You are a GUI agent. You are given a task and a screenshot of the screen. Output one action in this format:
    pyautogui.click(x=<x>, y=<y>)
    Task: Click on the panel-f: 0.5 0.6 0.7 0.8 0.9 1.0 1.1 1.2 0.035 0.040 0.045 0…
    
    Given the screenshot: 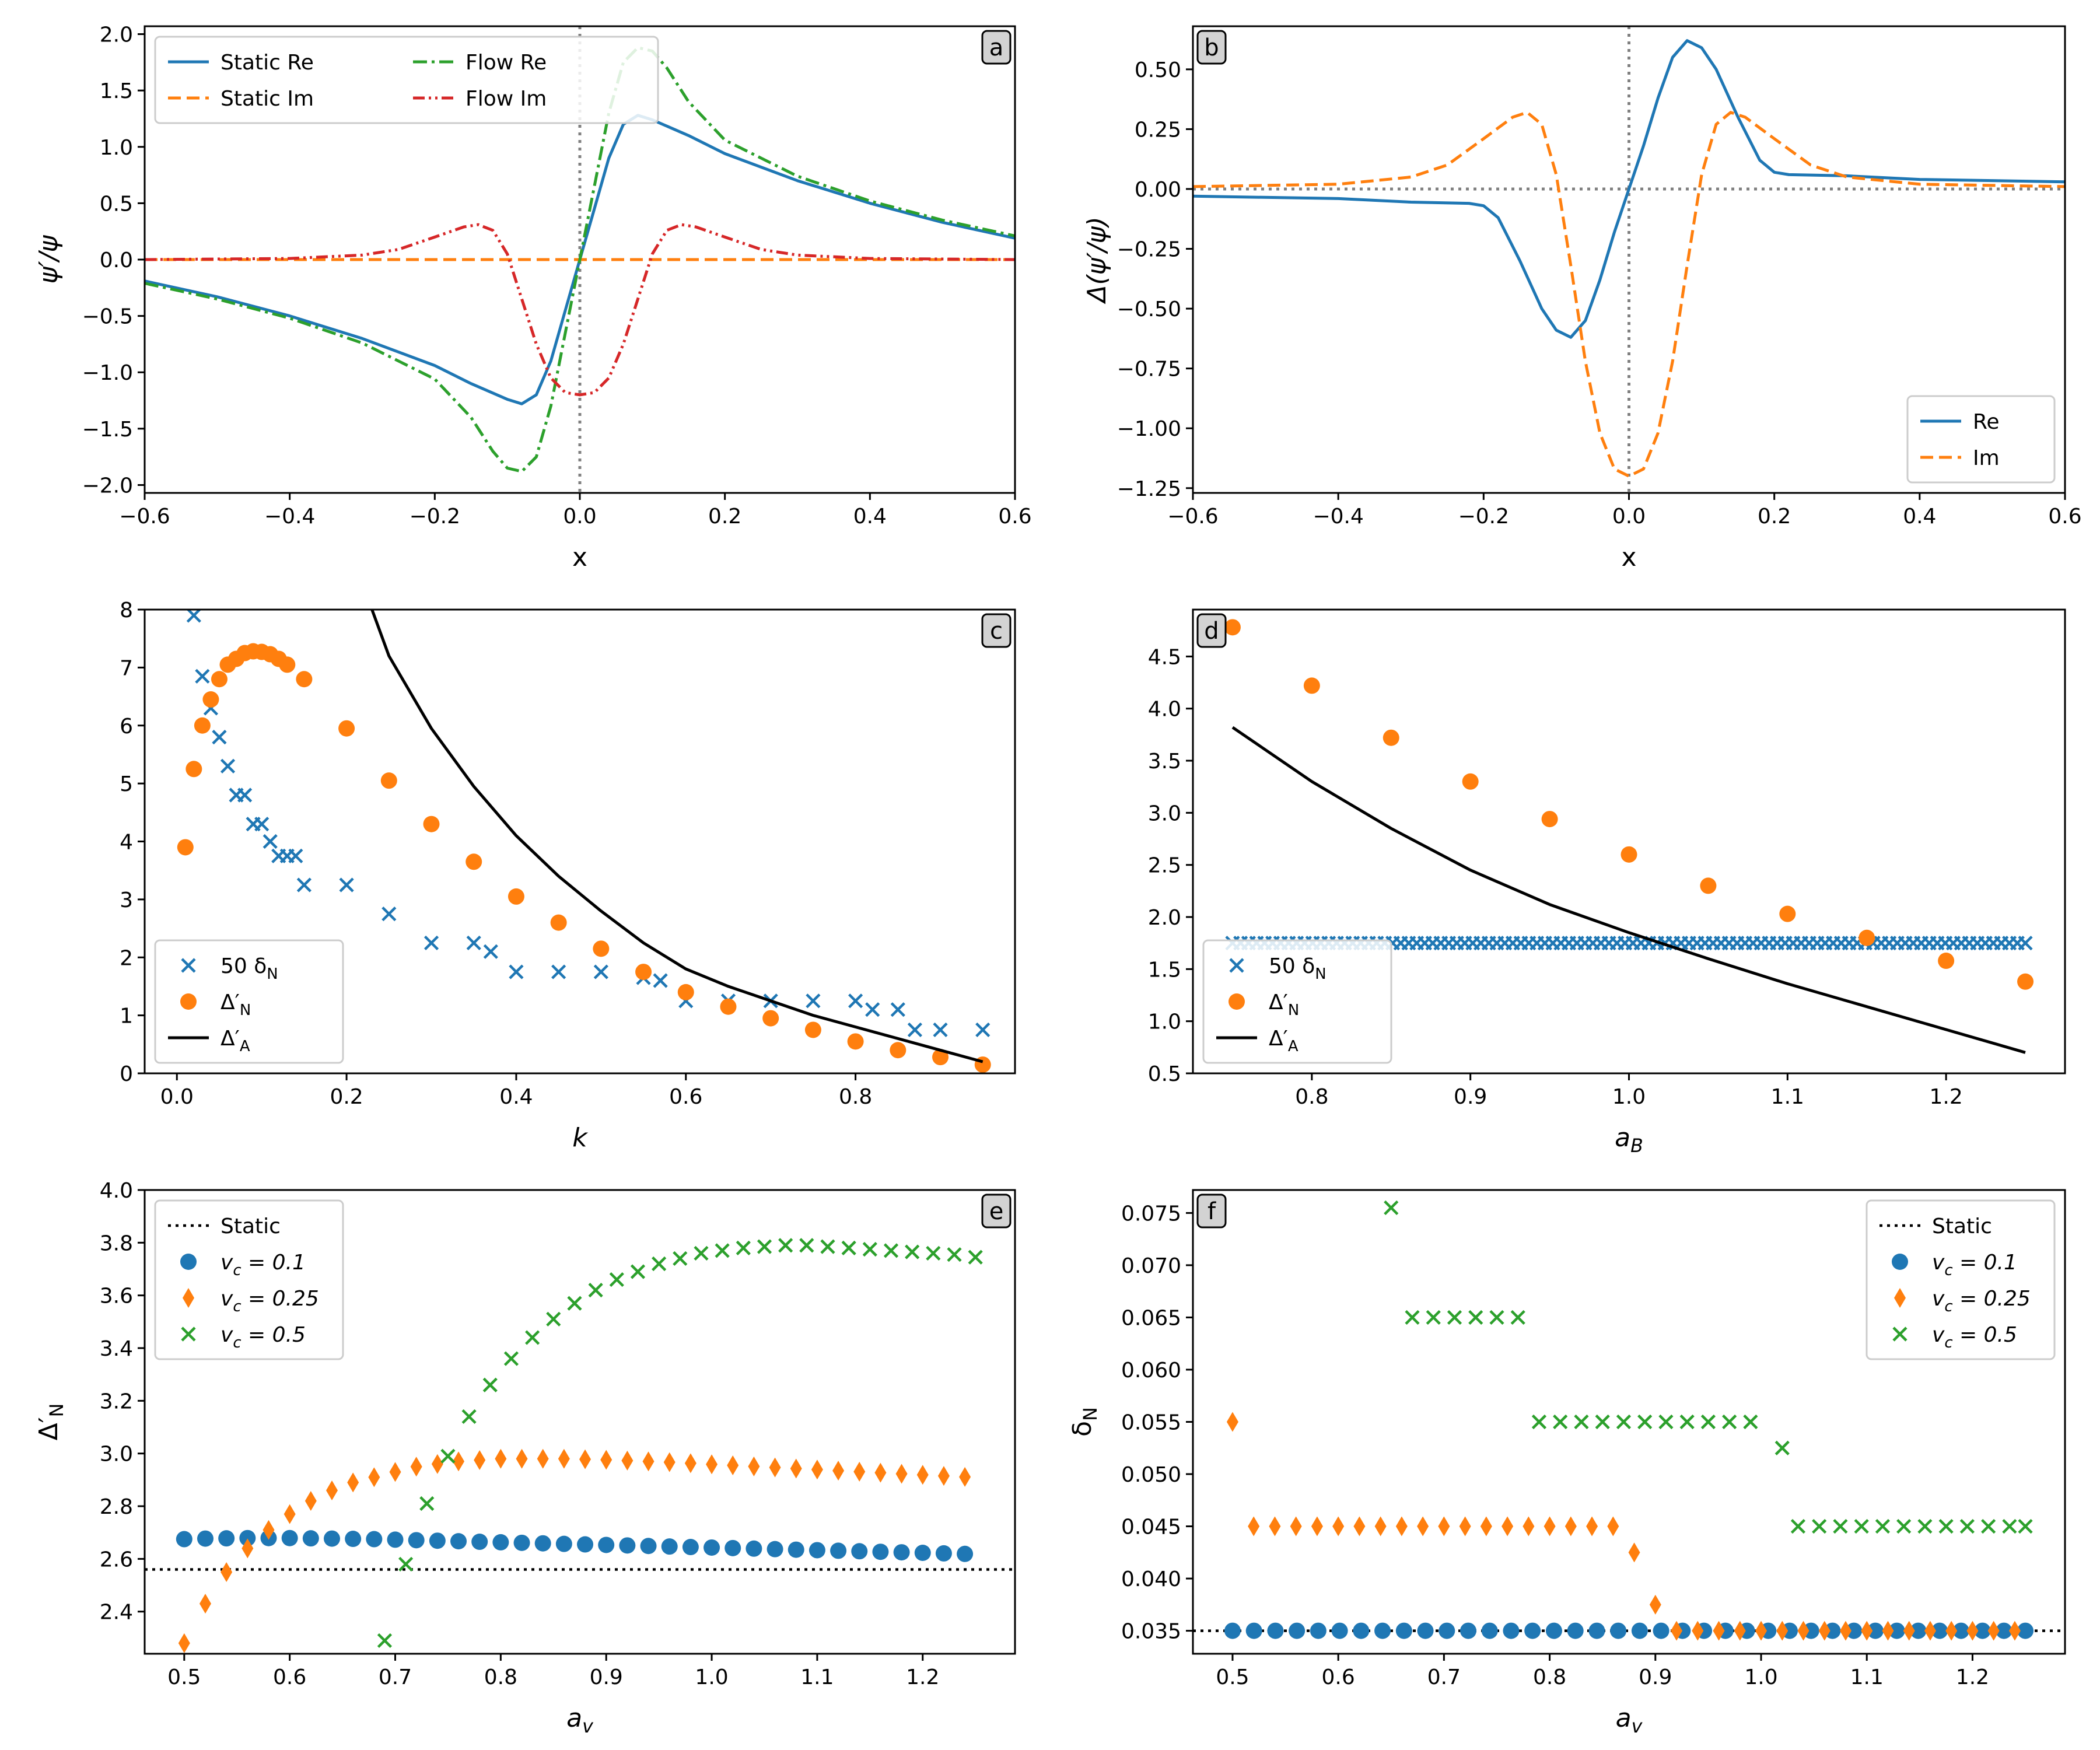 What is the action you would take?
    pyautogui.click(x=1567, y=1463)
    